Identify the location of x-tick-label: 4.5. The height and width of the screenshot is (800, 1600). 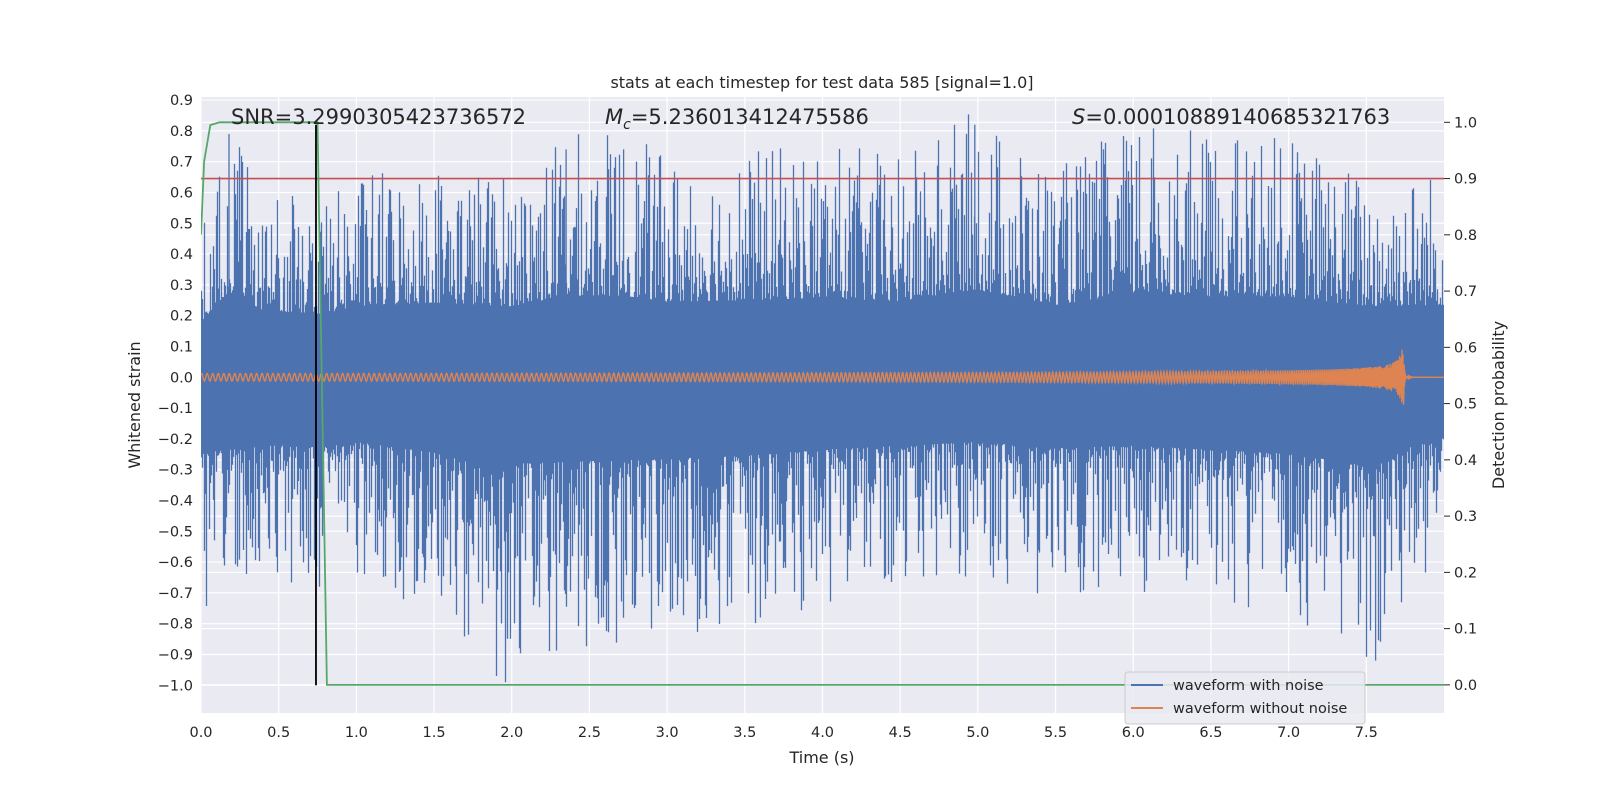
(900, 733).